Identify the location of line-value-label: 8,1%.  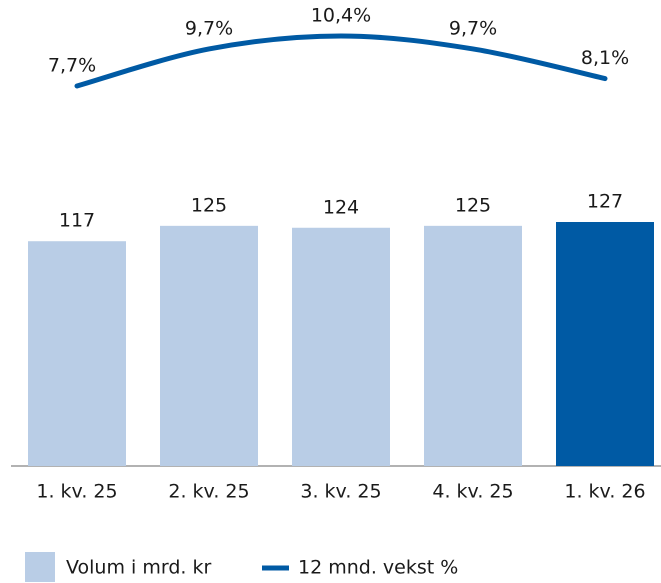
(605, 58).